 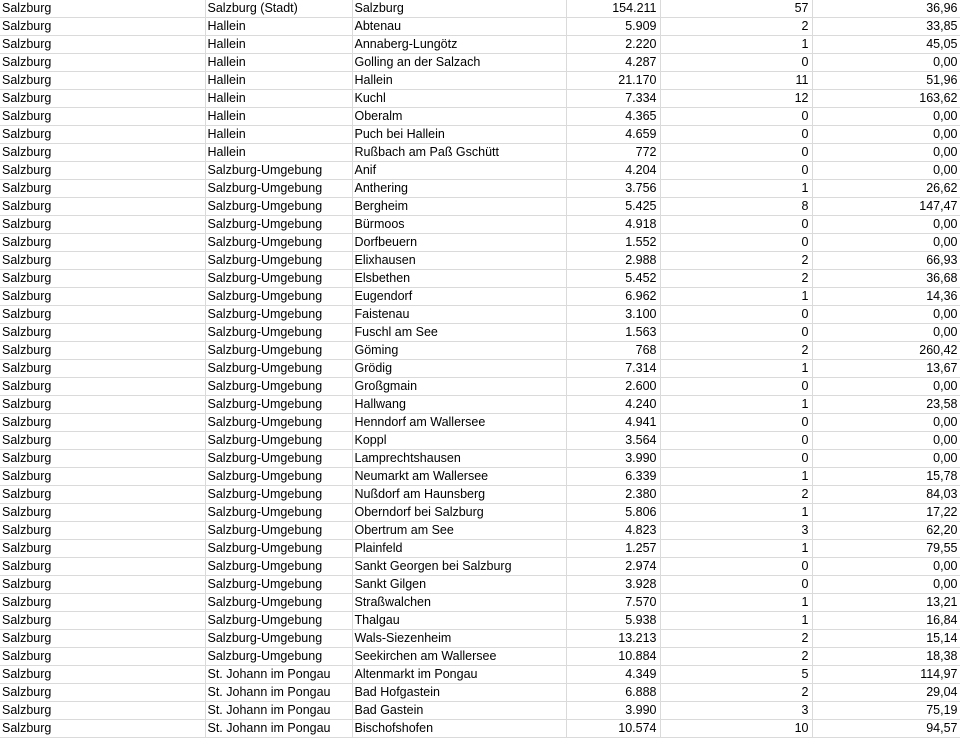 I want to click on municipality-cell: Göming, so click(x=459, y=350).